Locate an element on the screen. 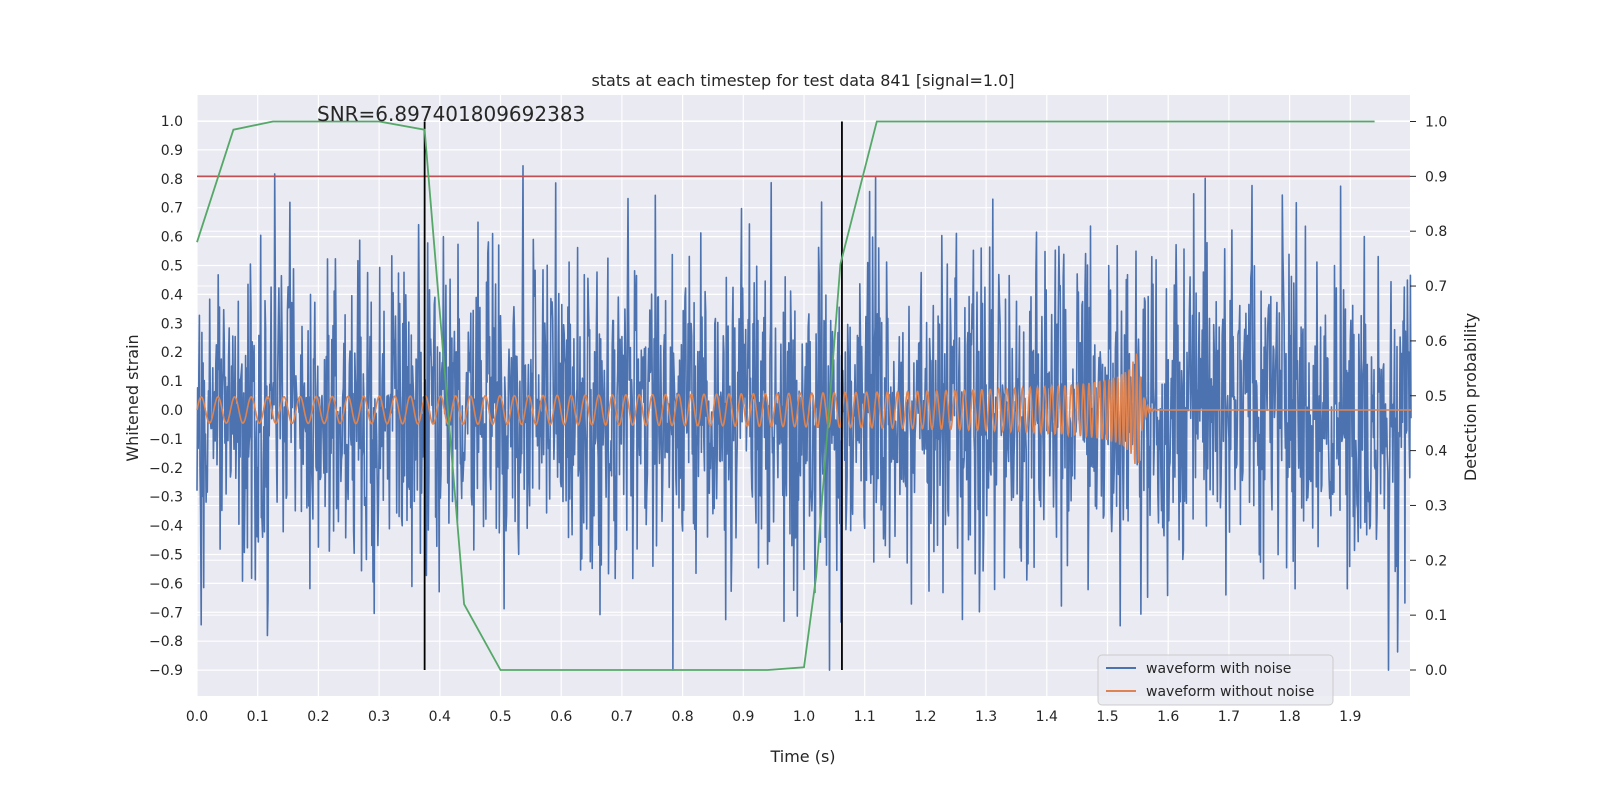  x-tick-label: 1.8 is located at coordinates (1289, 717).